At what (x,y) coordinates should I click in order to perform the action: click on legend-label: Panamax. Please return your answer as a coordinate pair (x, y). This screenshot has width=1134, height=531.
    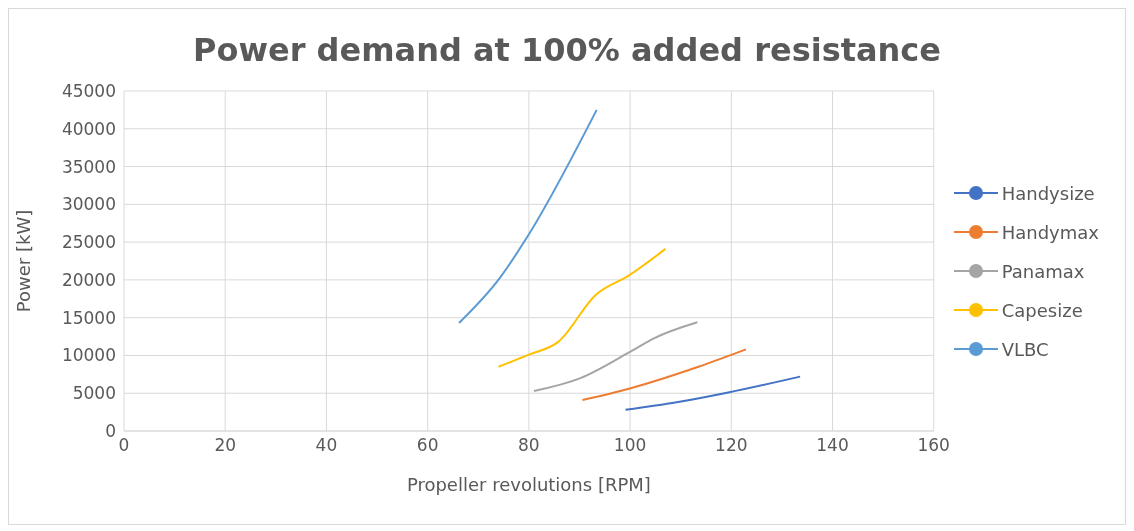
    Looking at the image, I should click on (1043, 271).